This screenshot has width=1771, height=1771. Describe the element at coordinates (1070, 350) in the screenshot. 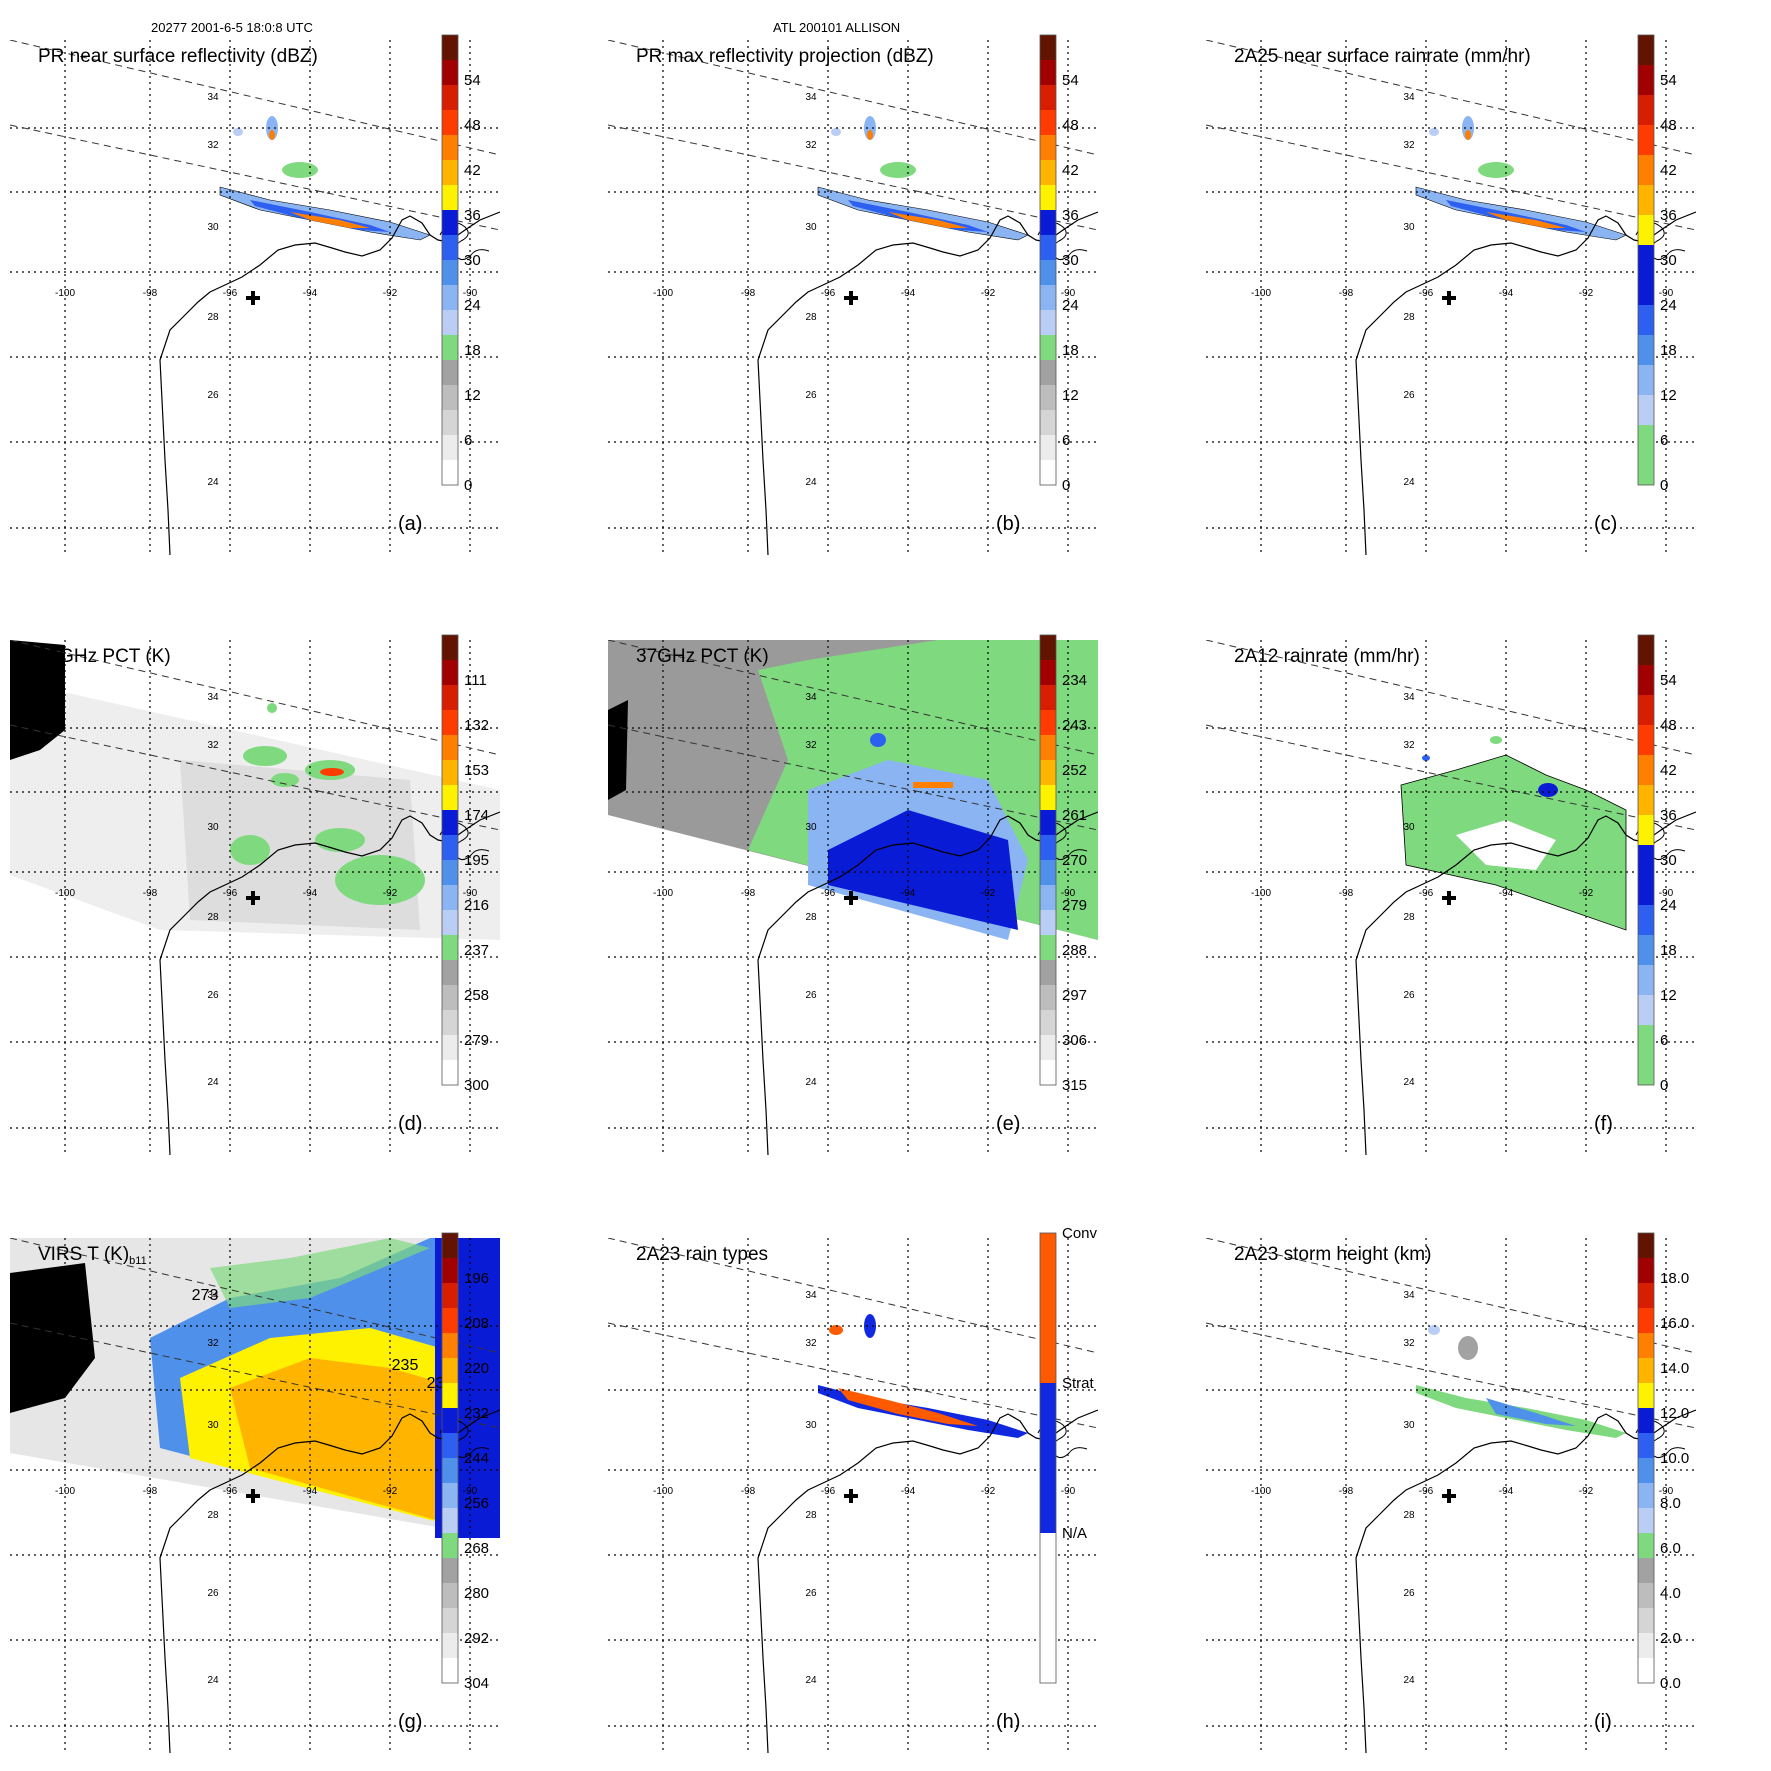

I see `colorbar-tick-label: 18` at that location.